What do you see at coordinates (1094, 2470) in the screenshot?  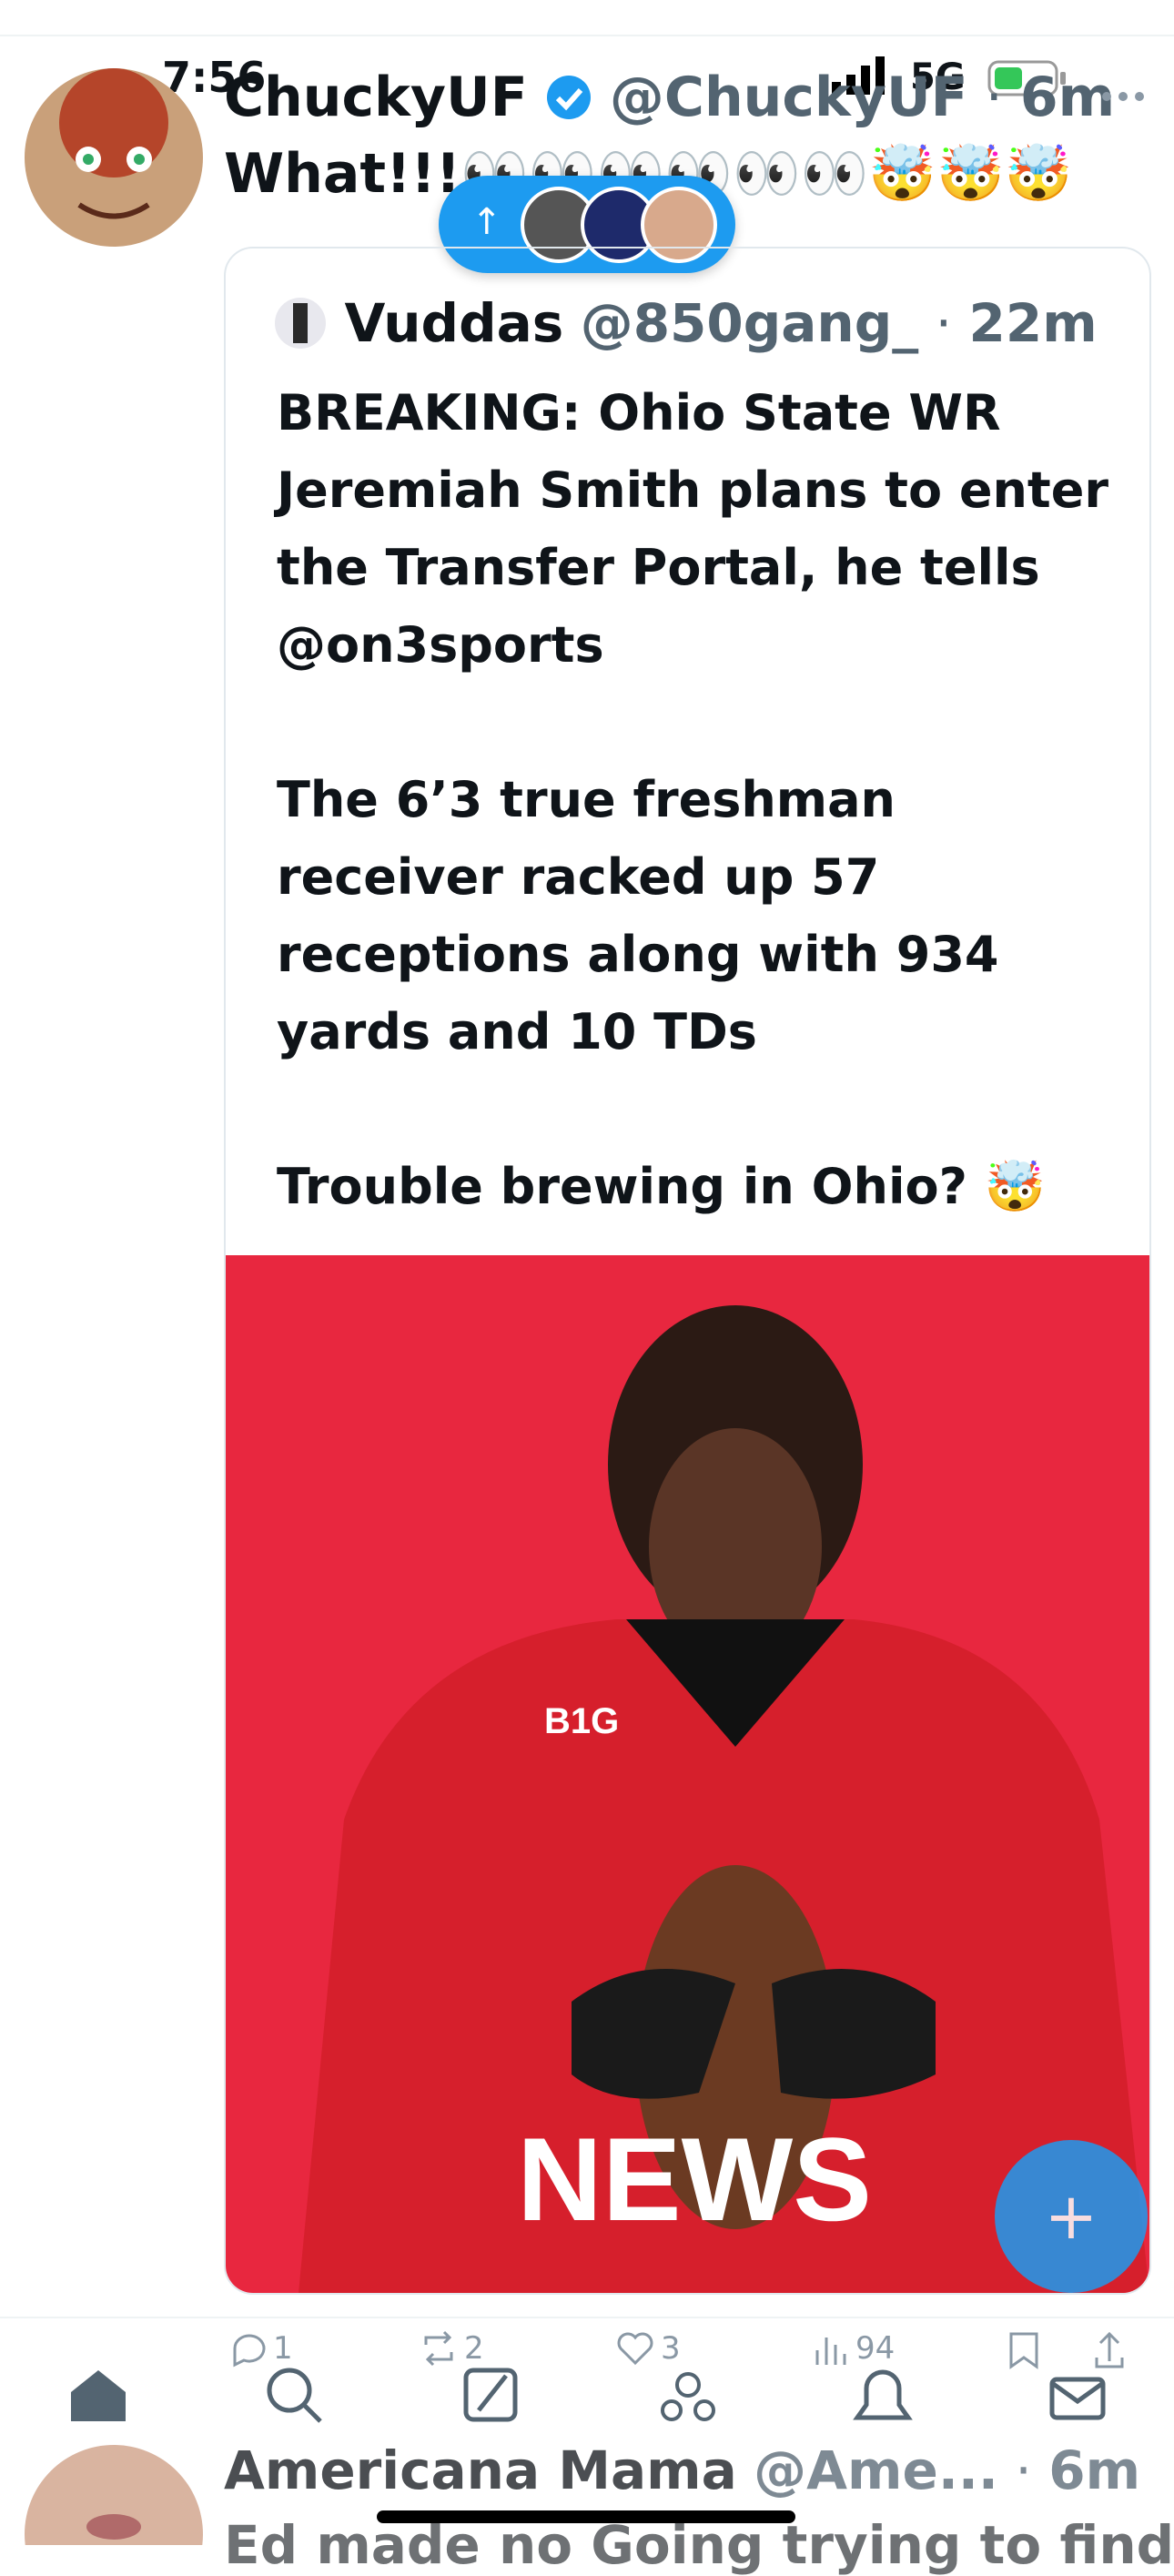 I see `next-time: 6m` at bounding box center [1094, 2470].